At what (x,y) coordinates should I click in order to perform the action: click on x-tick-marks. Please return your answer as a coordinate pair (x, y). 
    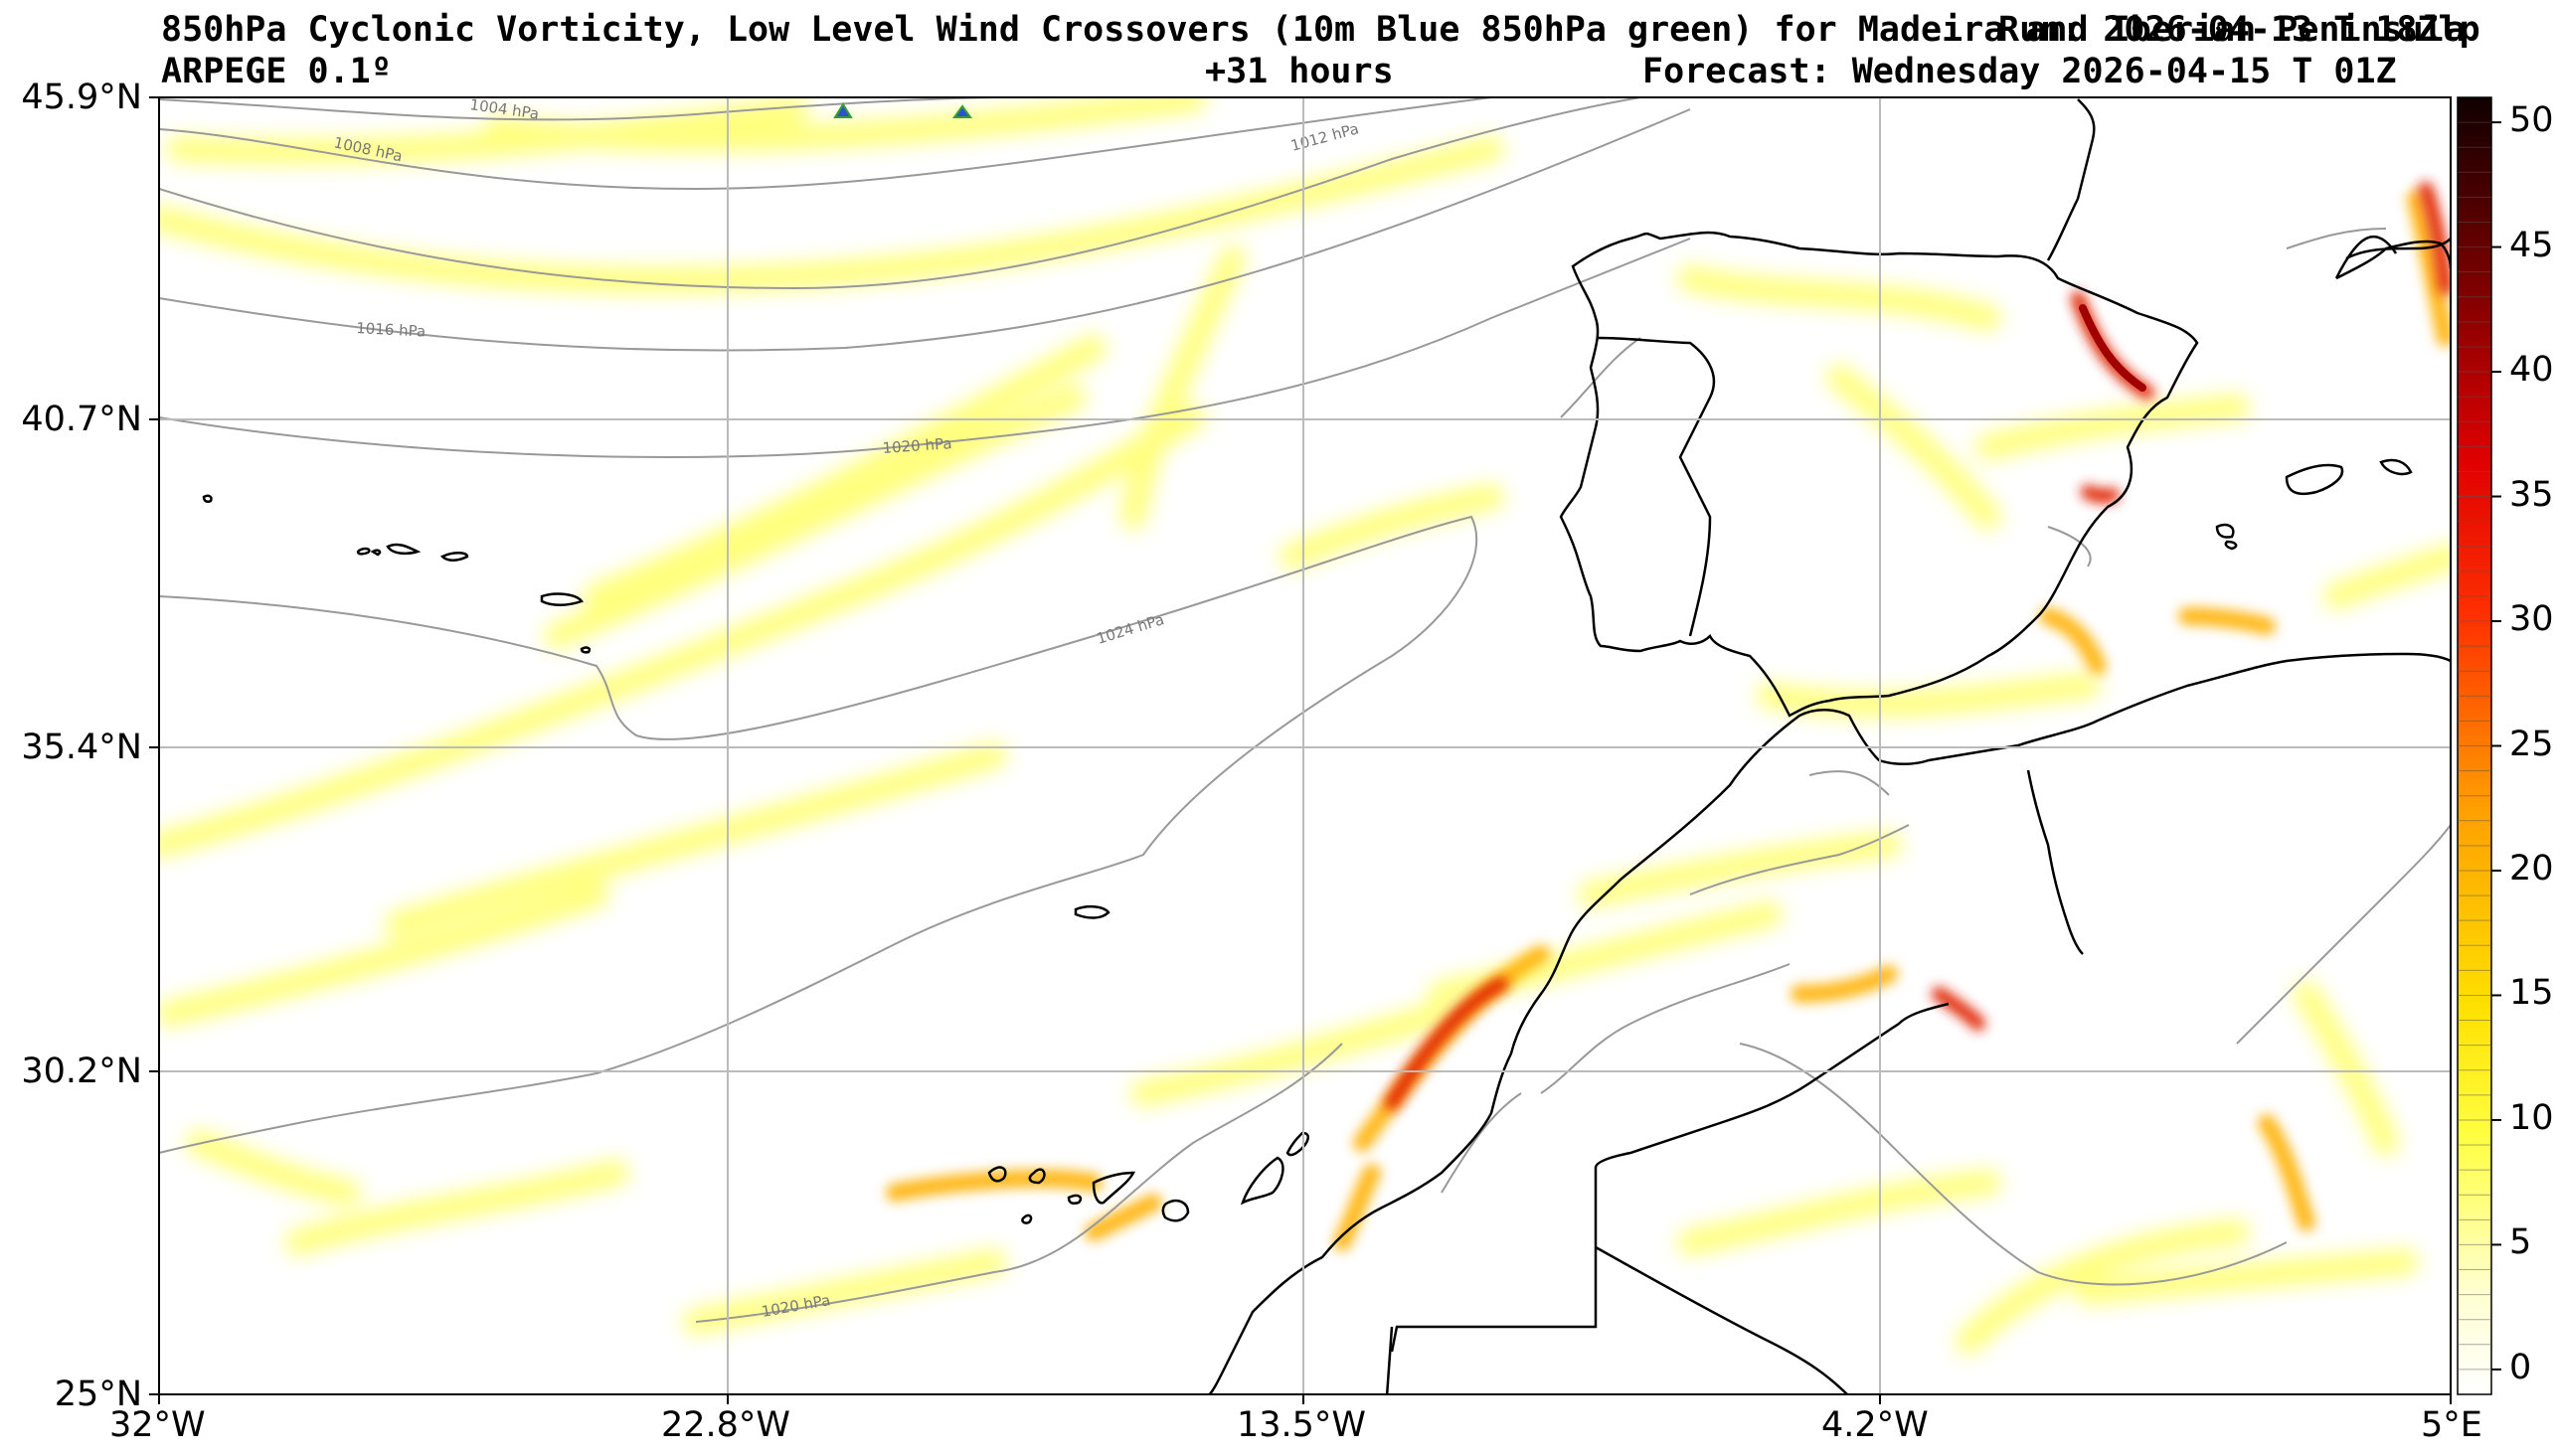
    Looking at the image, I should click on (1305, 1399).